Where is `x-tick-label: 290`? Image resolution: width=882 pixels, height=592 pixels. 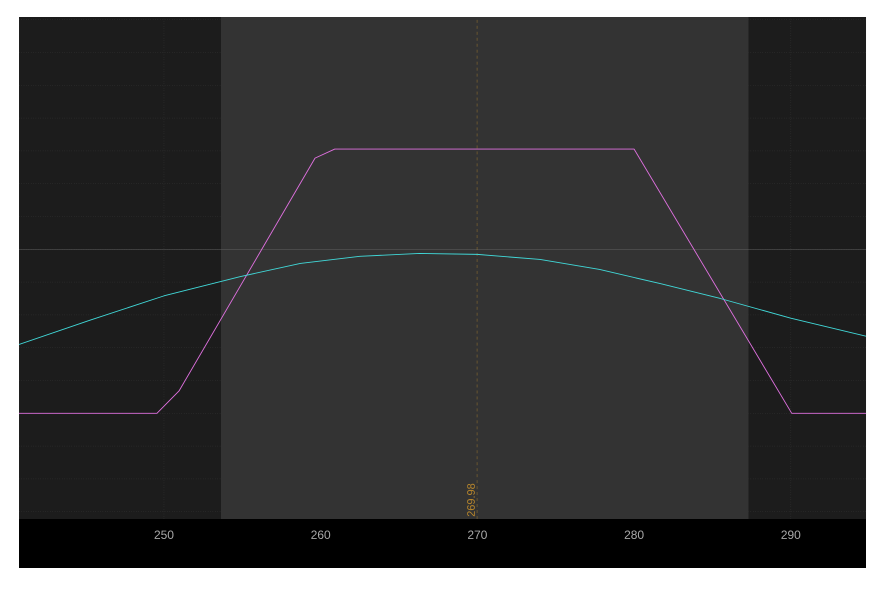
x-tick-label: 290 is located at coordinates (790, 534).